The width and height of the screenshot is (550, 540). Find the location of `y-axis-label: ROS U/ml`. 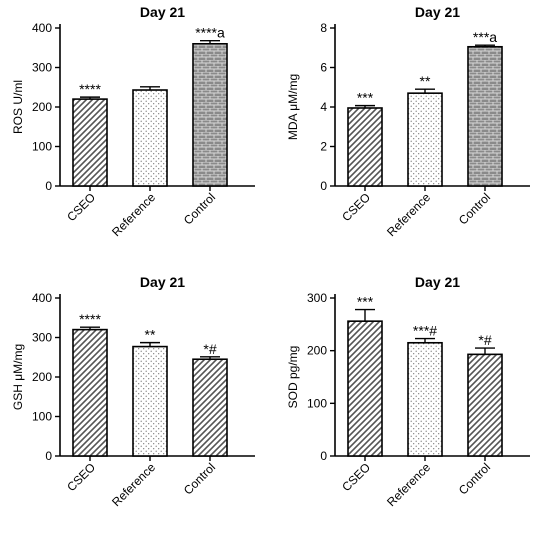

y-axis-label: ROS U/ml is located at coordinates (18, 107).